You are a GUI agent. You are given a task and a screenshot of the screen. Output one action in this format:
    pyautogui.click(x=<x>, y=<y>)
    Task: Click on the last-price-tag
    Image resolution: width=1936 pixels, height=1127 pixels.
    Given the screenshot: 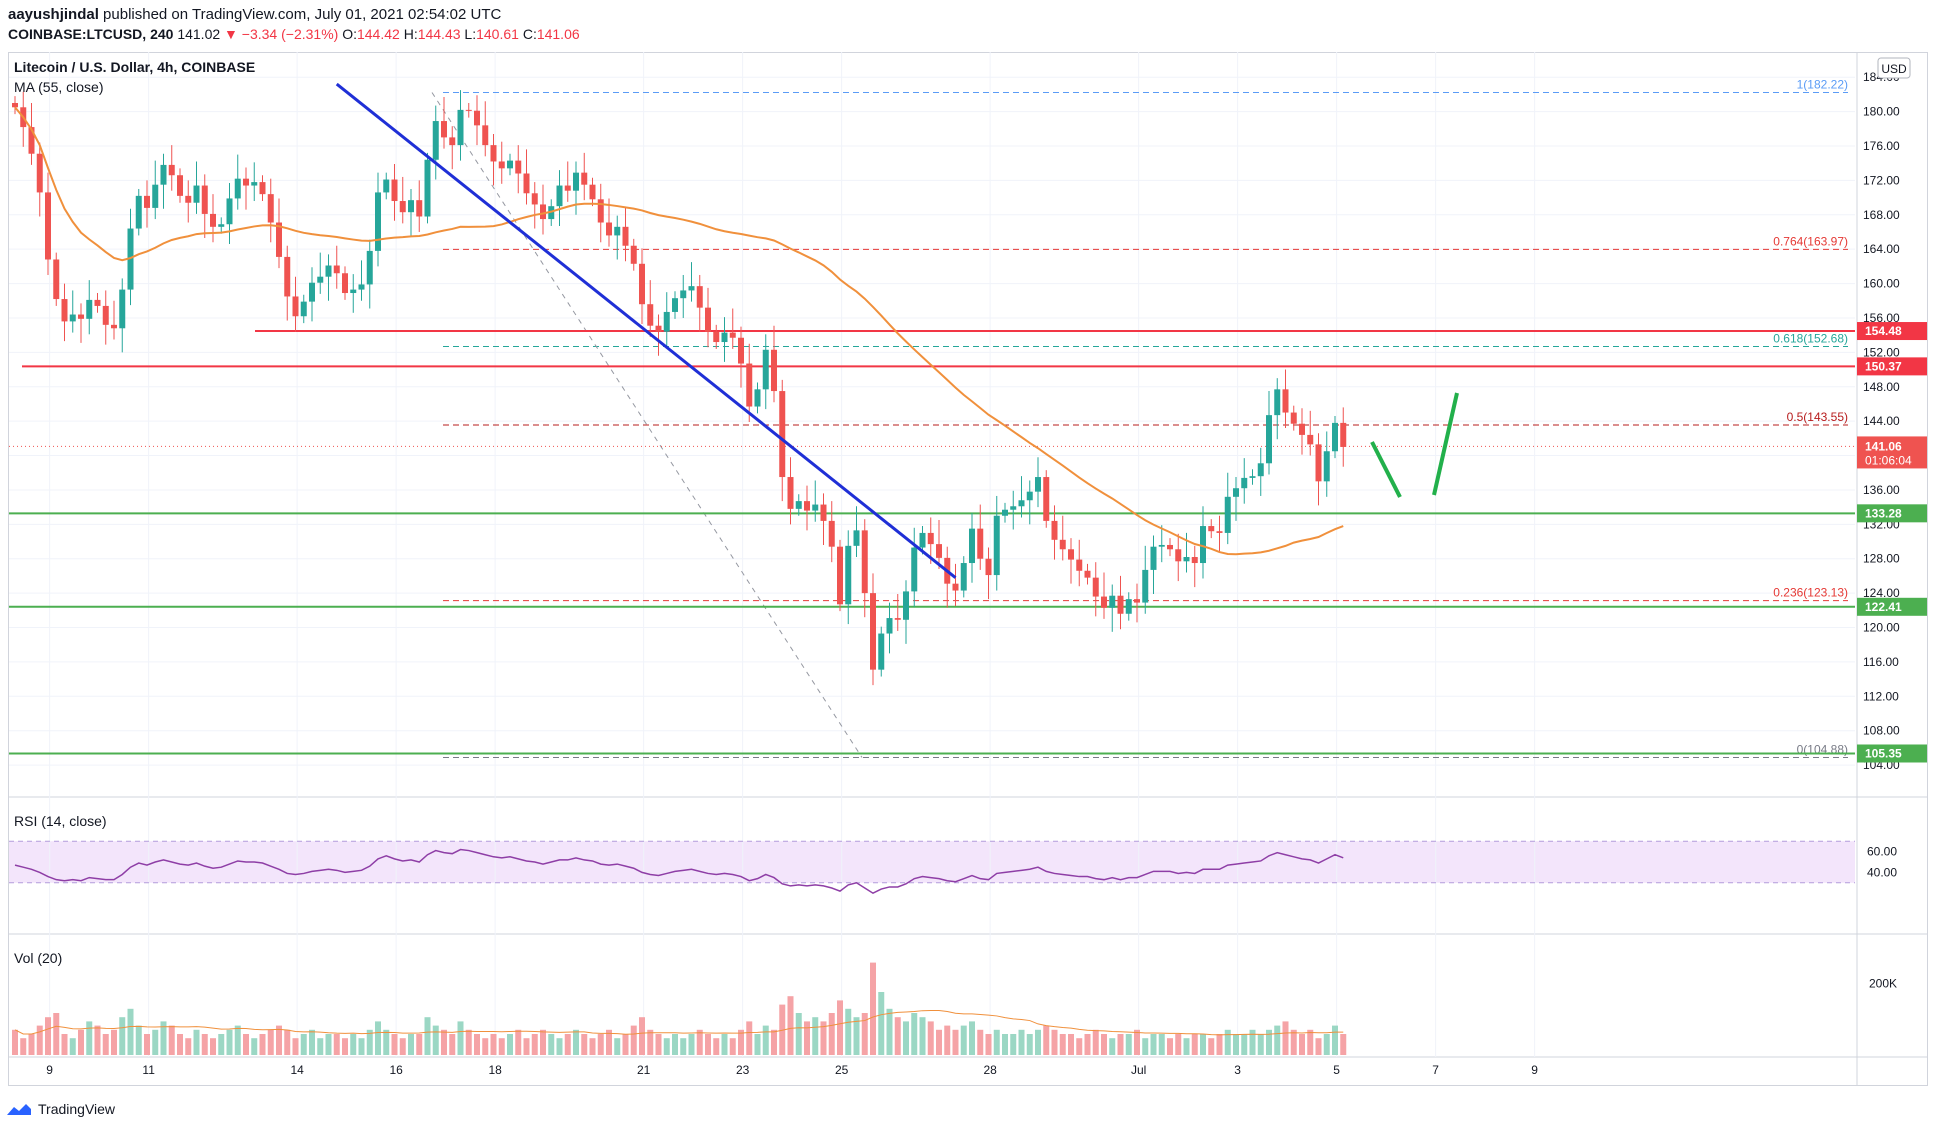 What is the action you would take?
    pyautogui.click(x=1892, y=452)
    